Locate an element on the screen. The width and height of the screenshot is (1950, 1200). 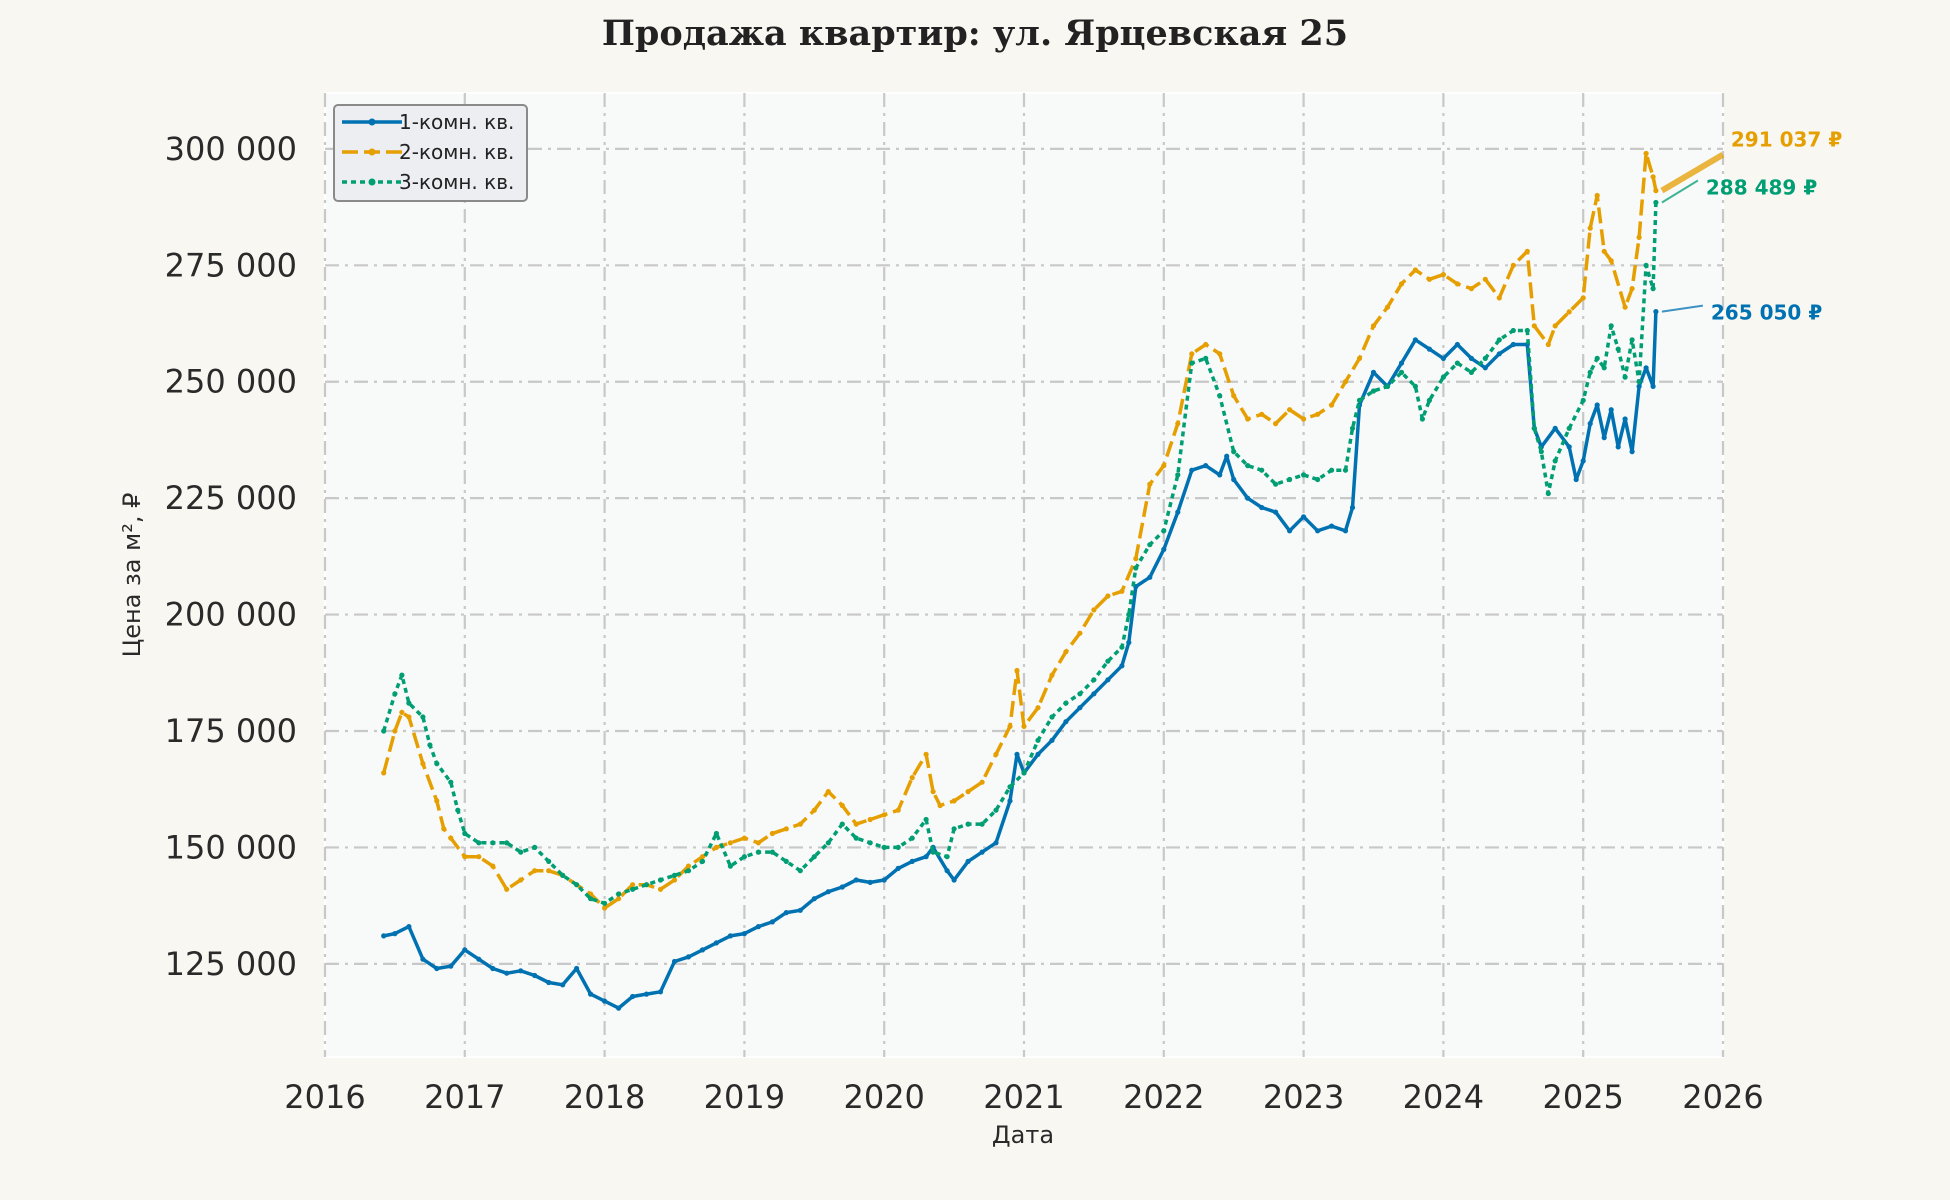
end-label-arrow is located at coordinates (1692, 173).